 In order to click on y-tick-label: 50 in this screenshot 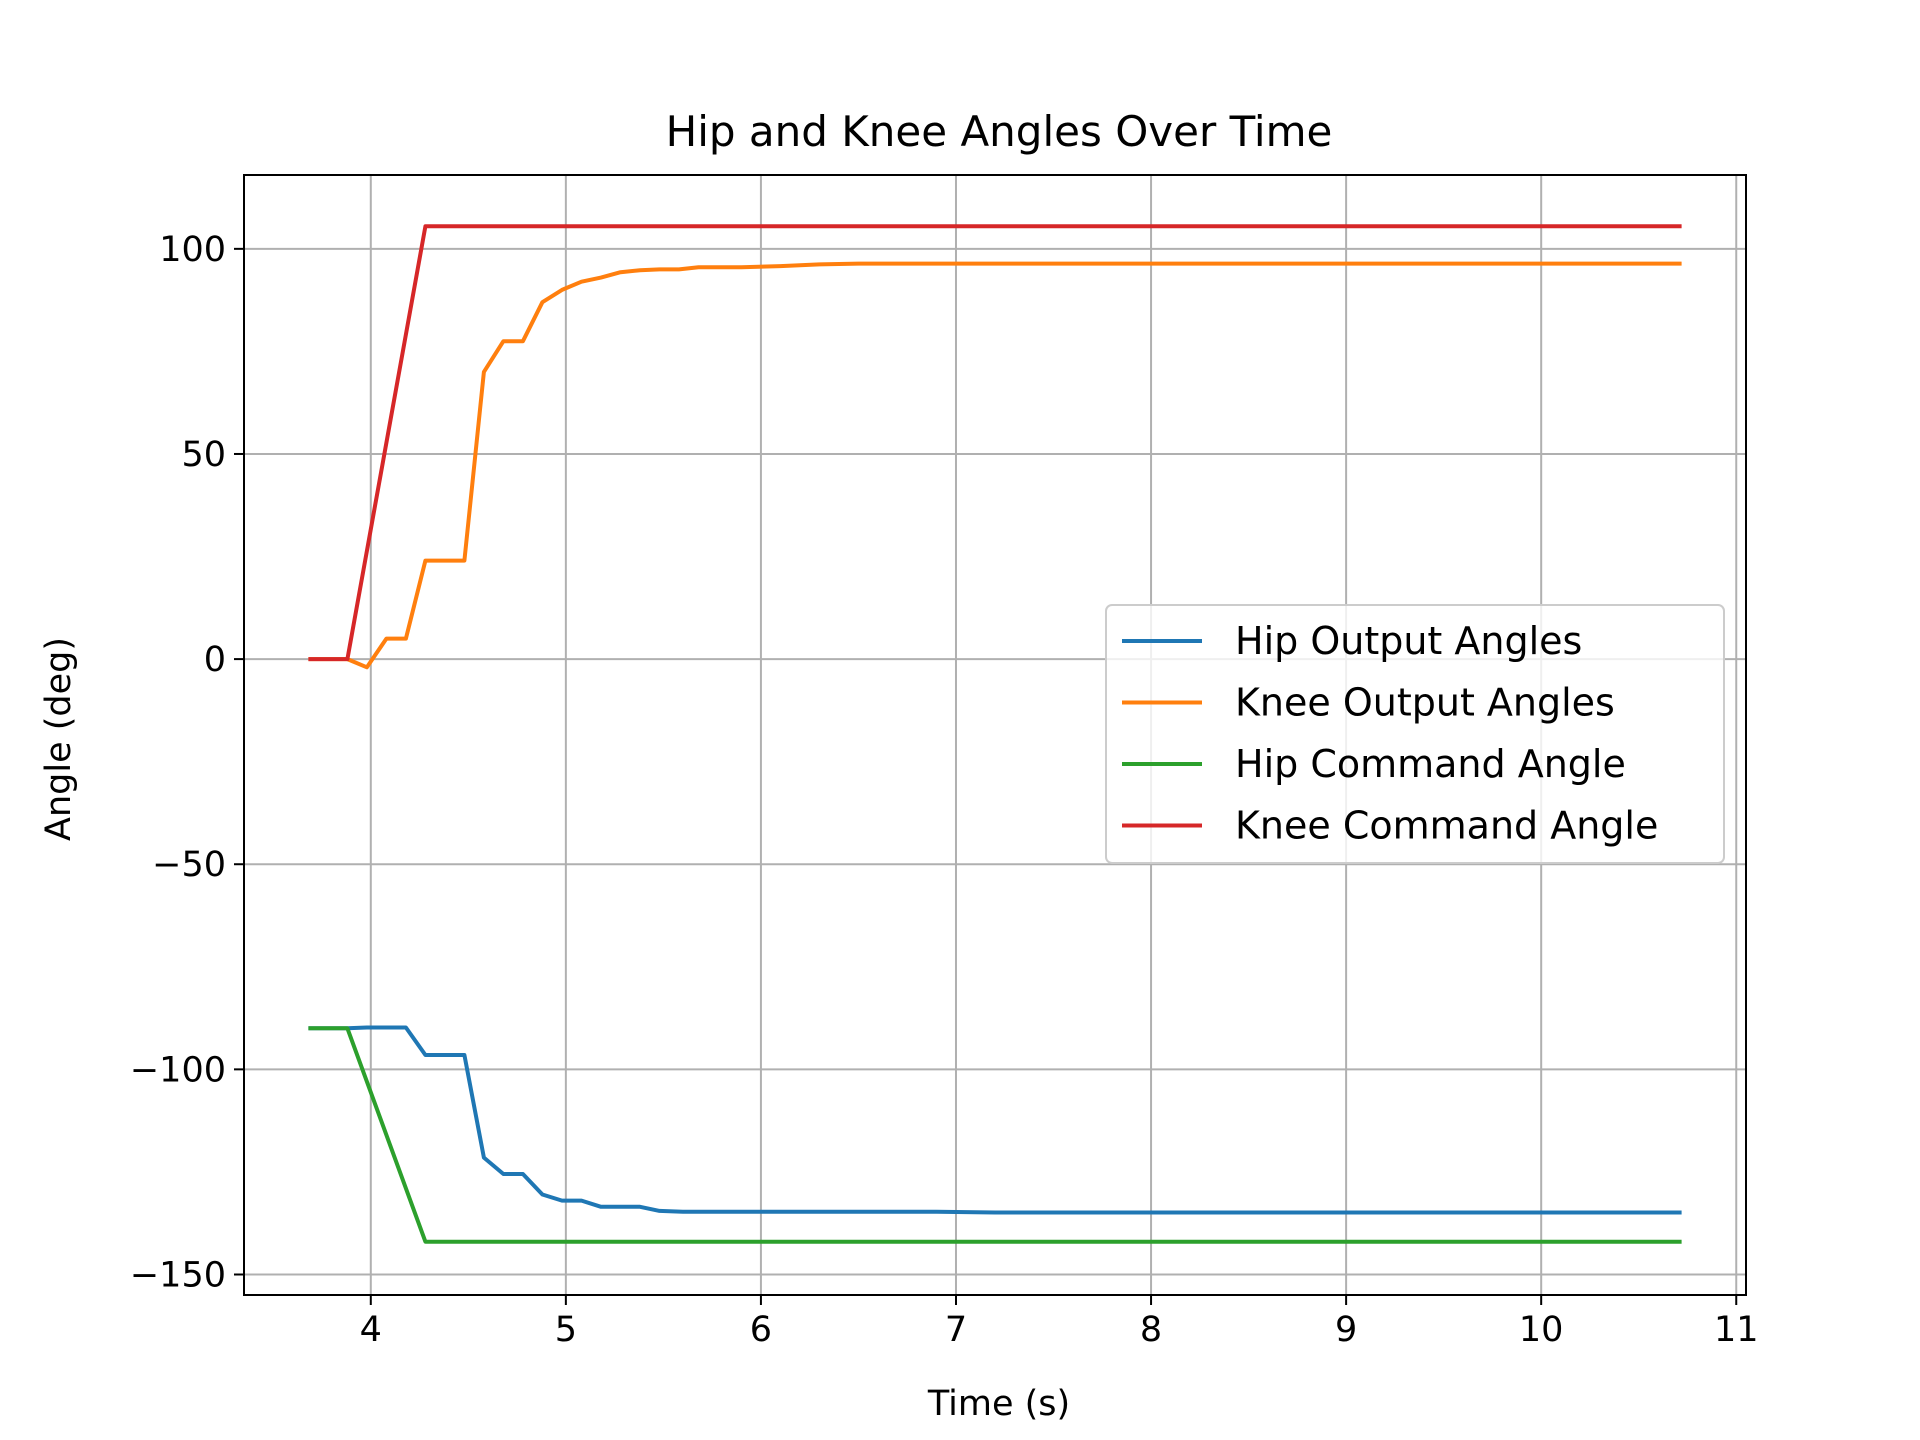, I will do `click(203, 455)`.